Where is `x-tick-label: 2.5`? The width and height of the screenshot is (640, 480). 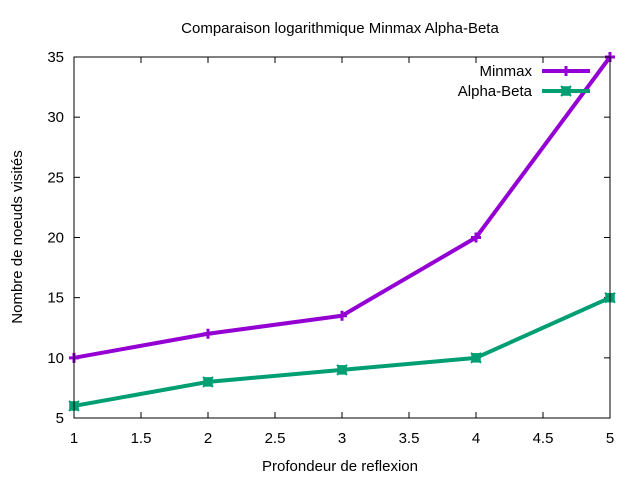 x-tick-label: 2.5 is located at coordinates (275, 438).